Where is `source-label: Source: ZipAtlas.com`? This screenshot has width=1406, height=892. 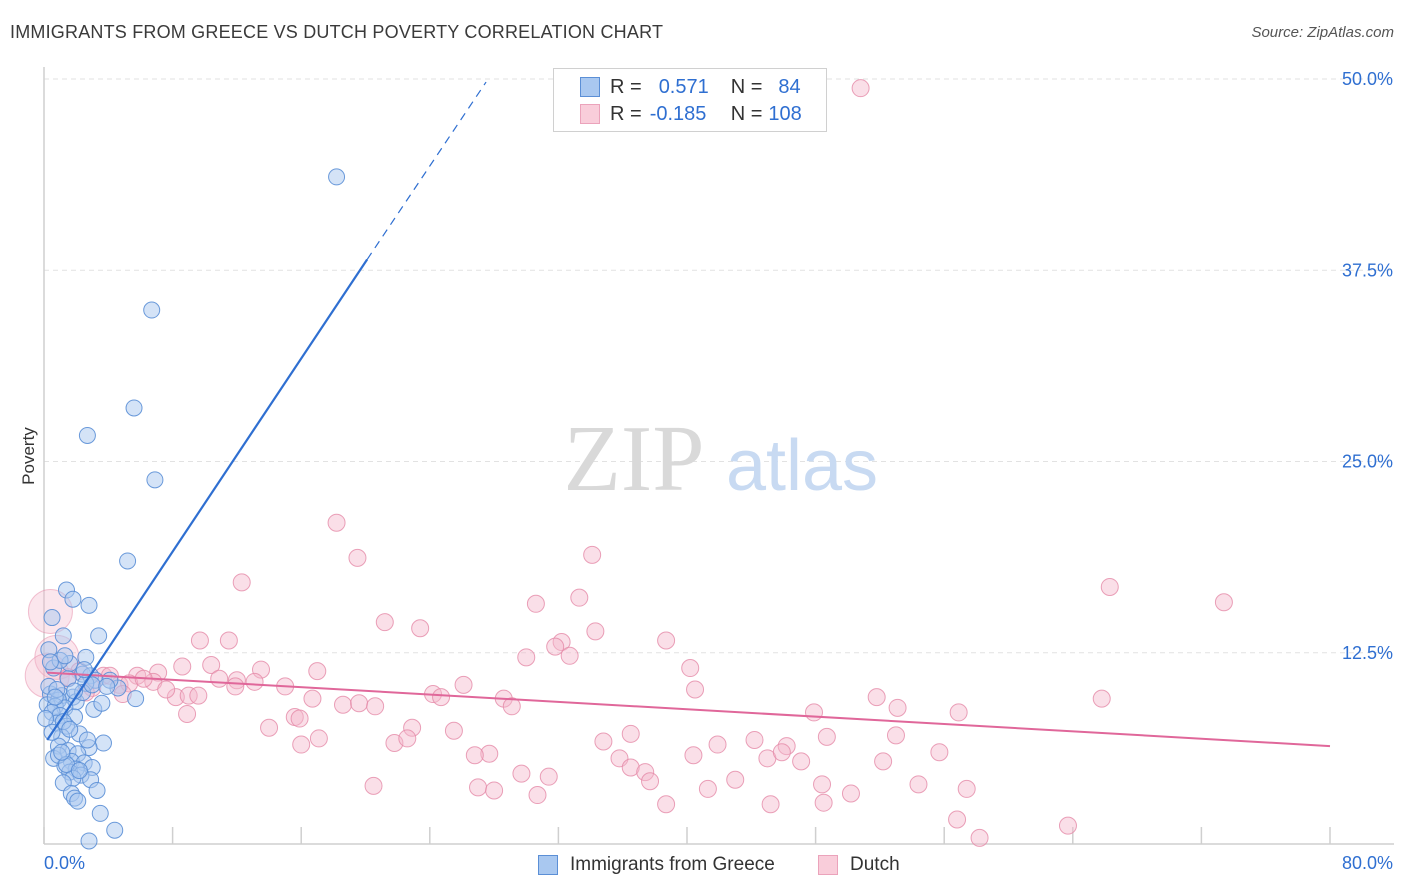
source-label: Source: ZipAtlas.com is located at coordinates (1322, 32).